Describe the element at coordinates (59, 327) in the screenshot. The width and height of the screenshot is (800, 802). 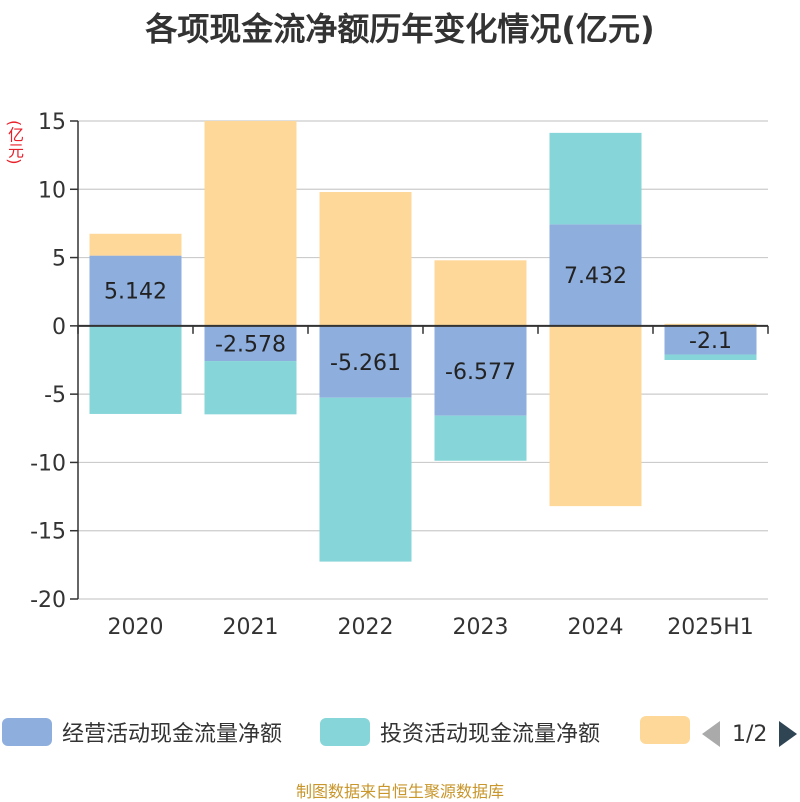
I see `y-tick-label: 0` at that location.